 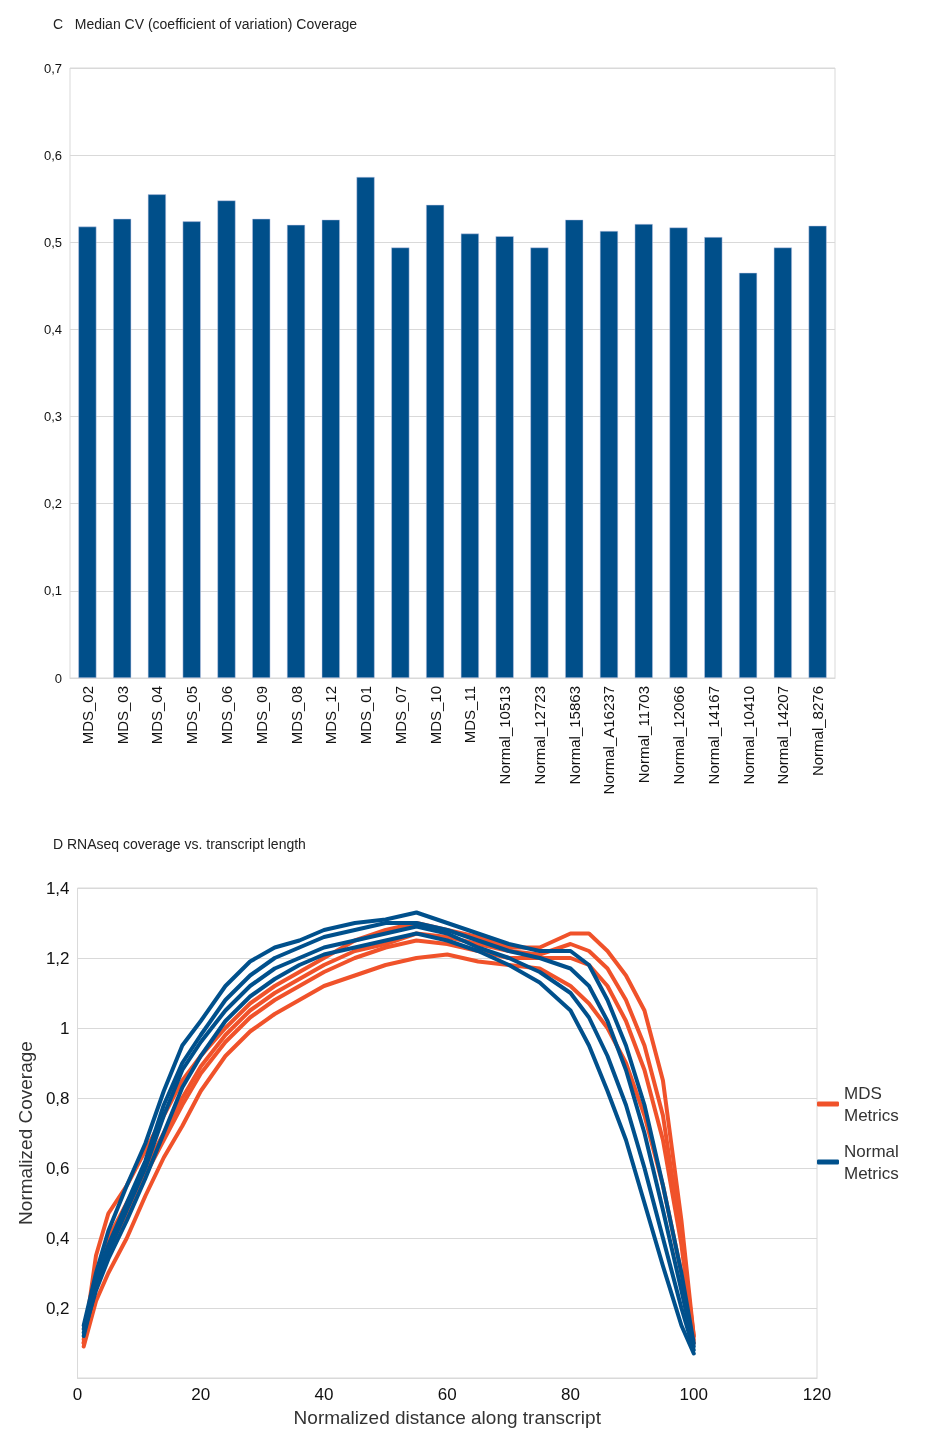 I want to click on x-tick-label: 100, so click(x=693, y=1394).